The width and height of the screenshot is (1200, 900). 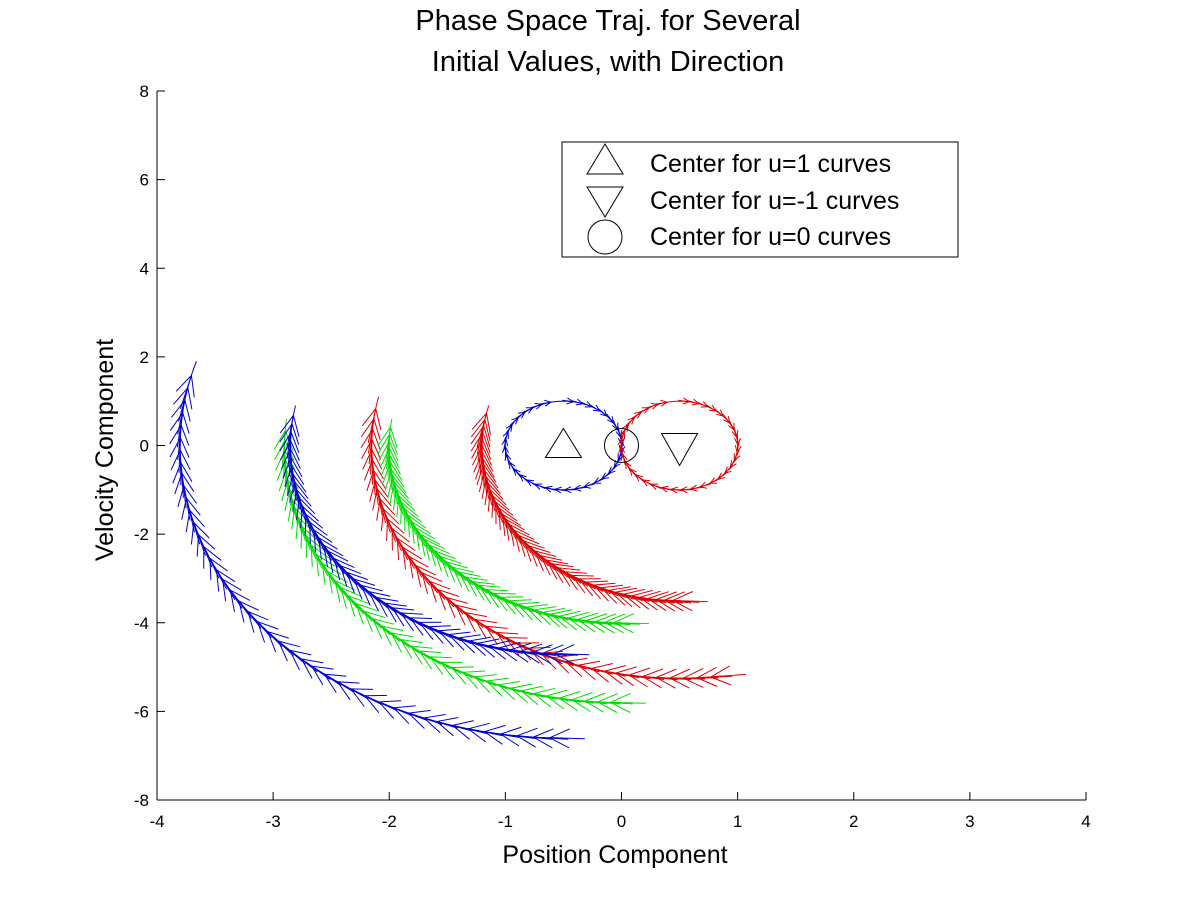 I want to click on legend-triangle-up-icon, so click(x=605, y=159).